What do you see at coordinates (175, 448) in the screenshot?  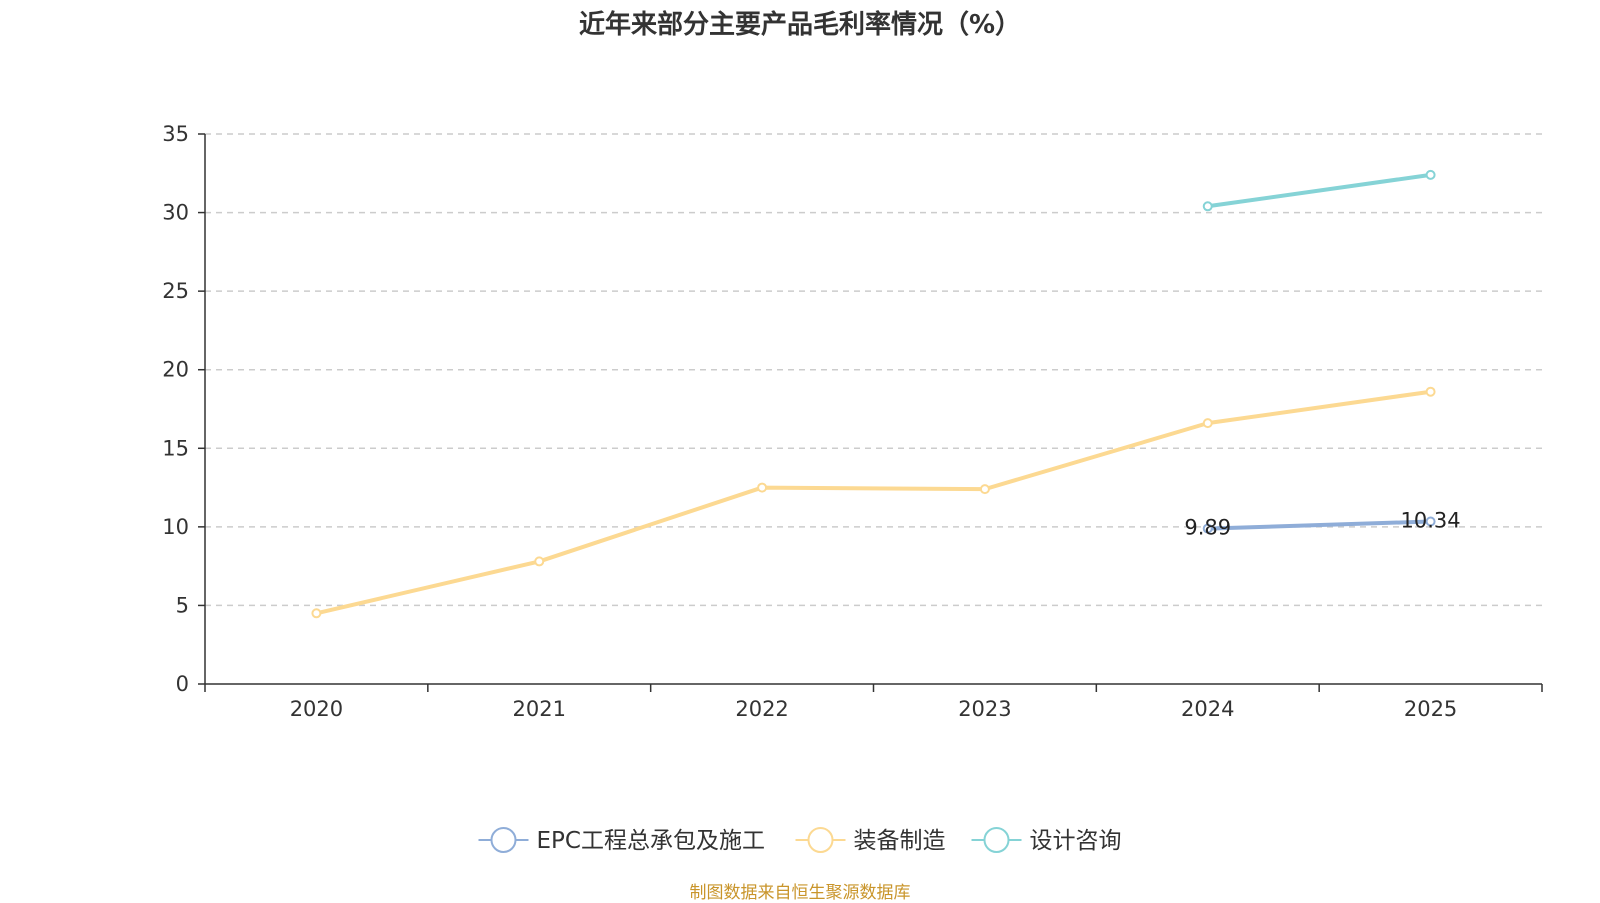 I see `y-tick-label: 15` at bounding box center [175, 448].